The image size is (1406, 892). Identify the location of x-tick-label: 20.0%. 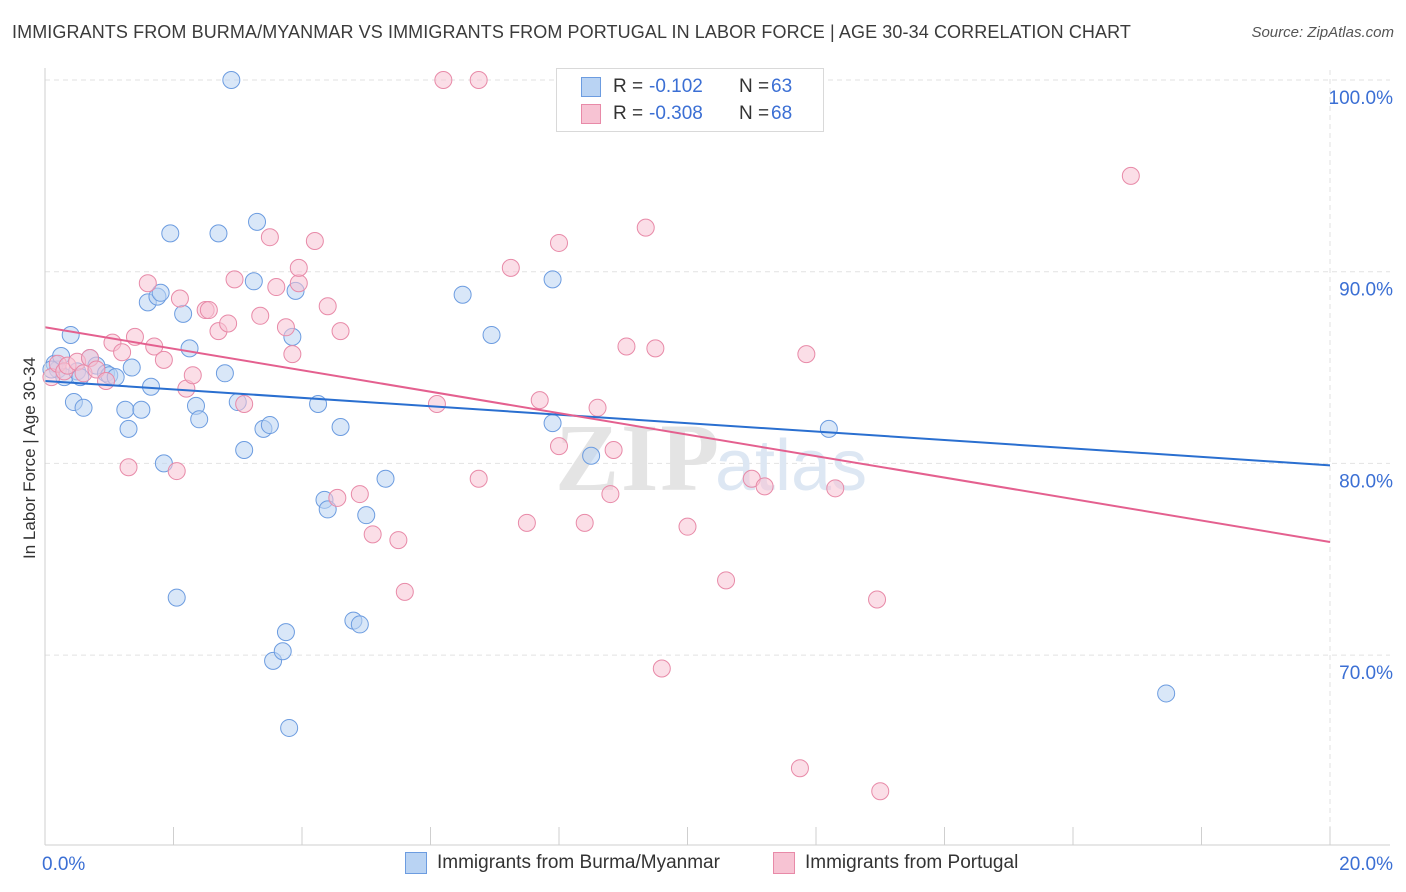
(1366, 864).